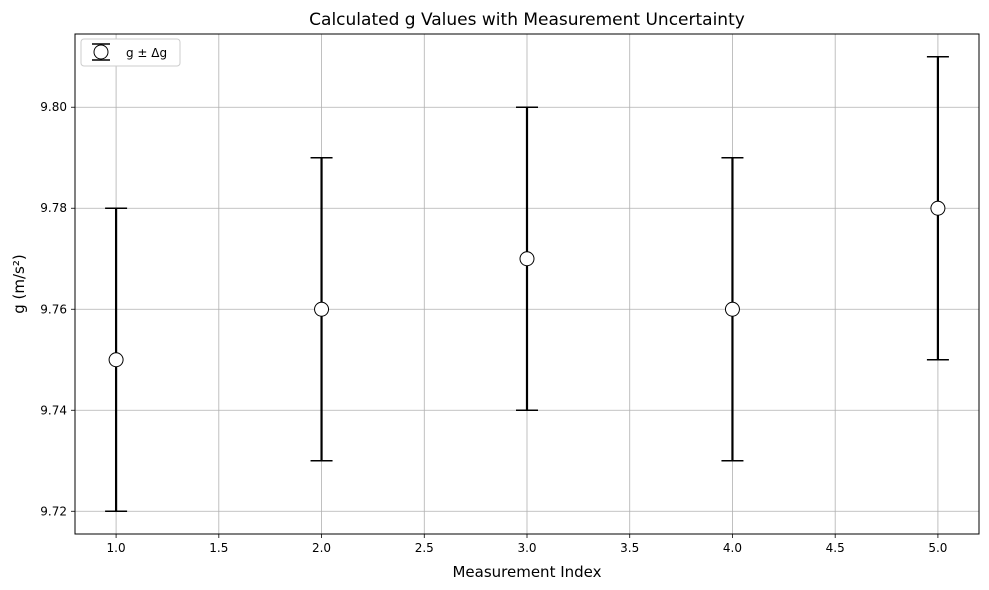 Image resolution: width=989 pixels, height=590 pixels. What do you see at coordinates (146, 53) in the screenshot?
I see `legend-label: g ± Δg` at bounding box center [146, 53].